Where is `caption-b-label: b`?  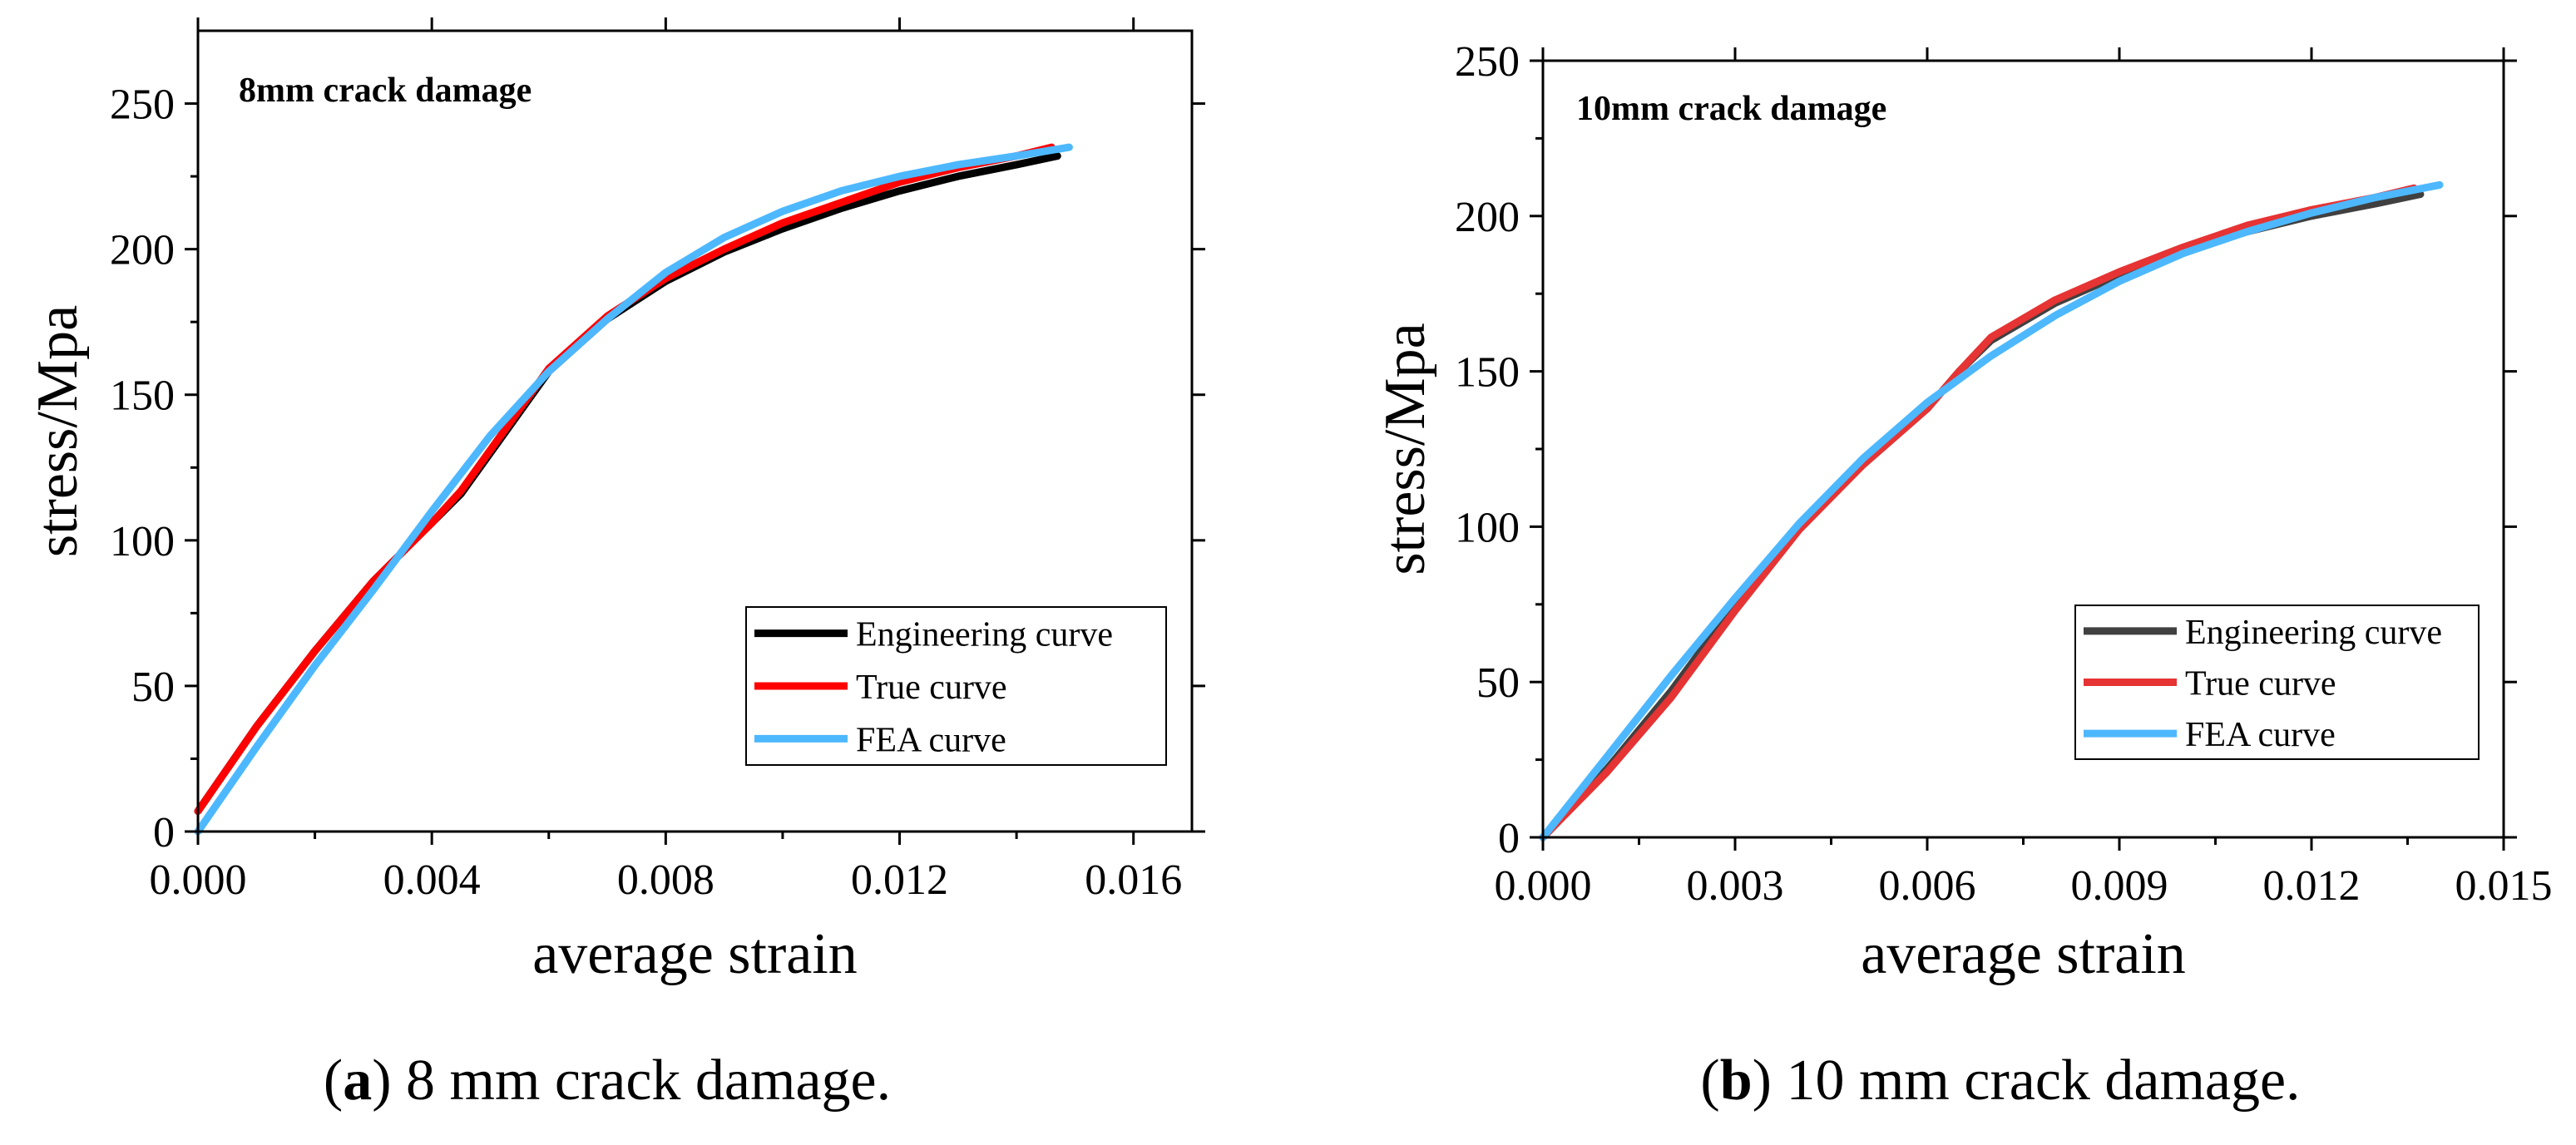
caption-b-label: b is located at coordinates (1736, 1081).